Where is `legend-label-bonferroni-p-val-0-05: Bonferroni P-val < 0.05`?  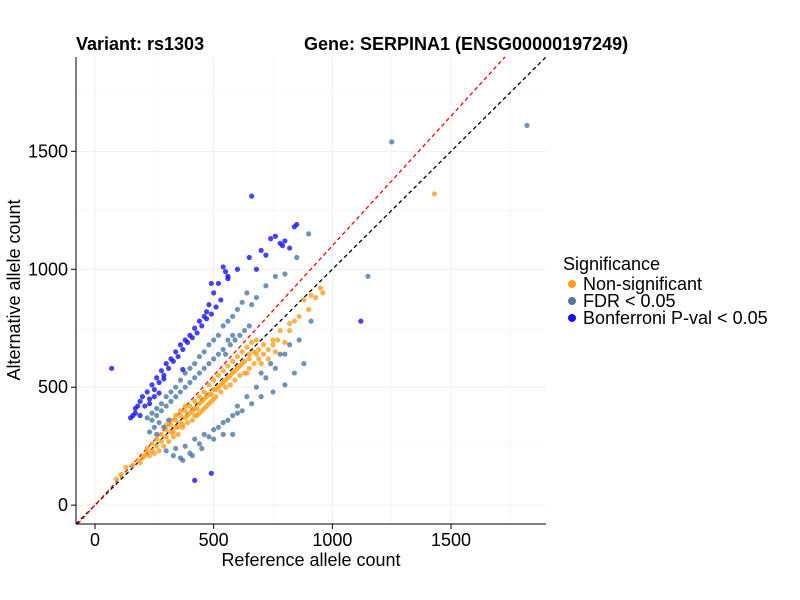 legend-label-bonferroni-p-val-0-05: Bonferroni P-val < 0.05 is located at coordinates (675, 318).